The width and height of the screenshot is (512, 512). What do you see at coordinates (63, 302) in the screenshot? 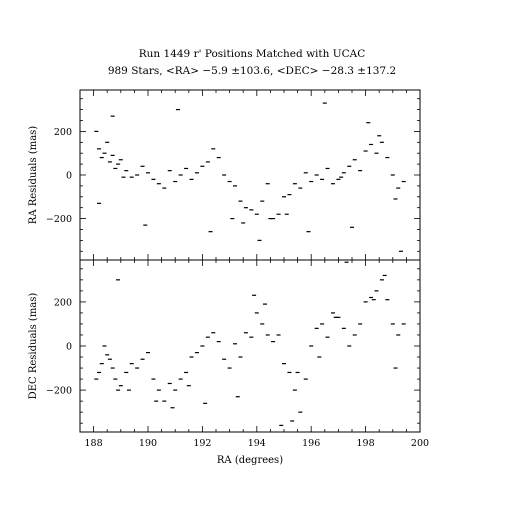
I see `dec-y-tick-label: 200` at bounding box center [63, 302].